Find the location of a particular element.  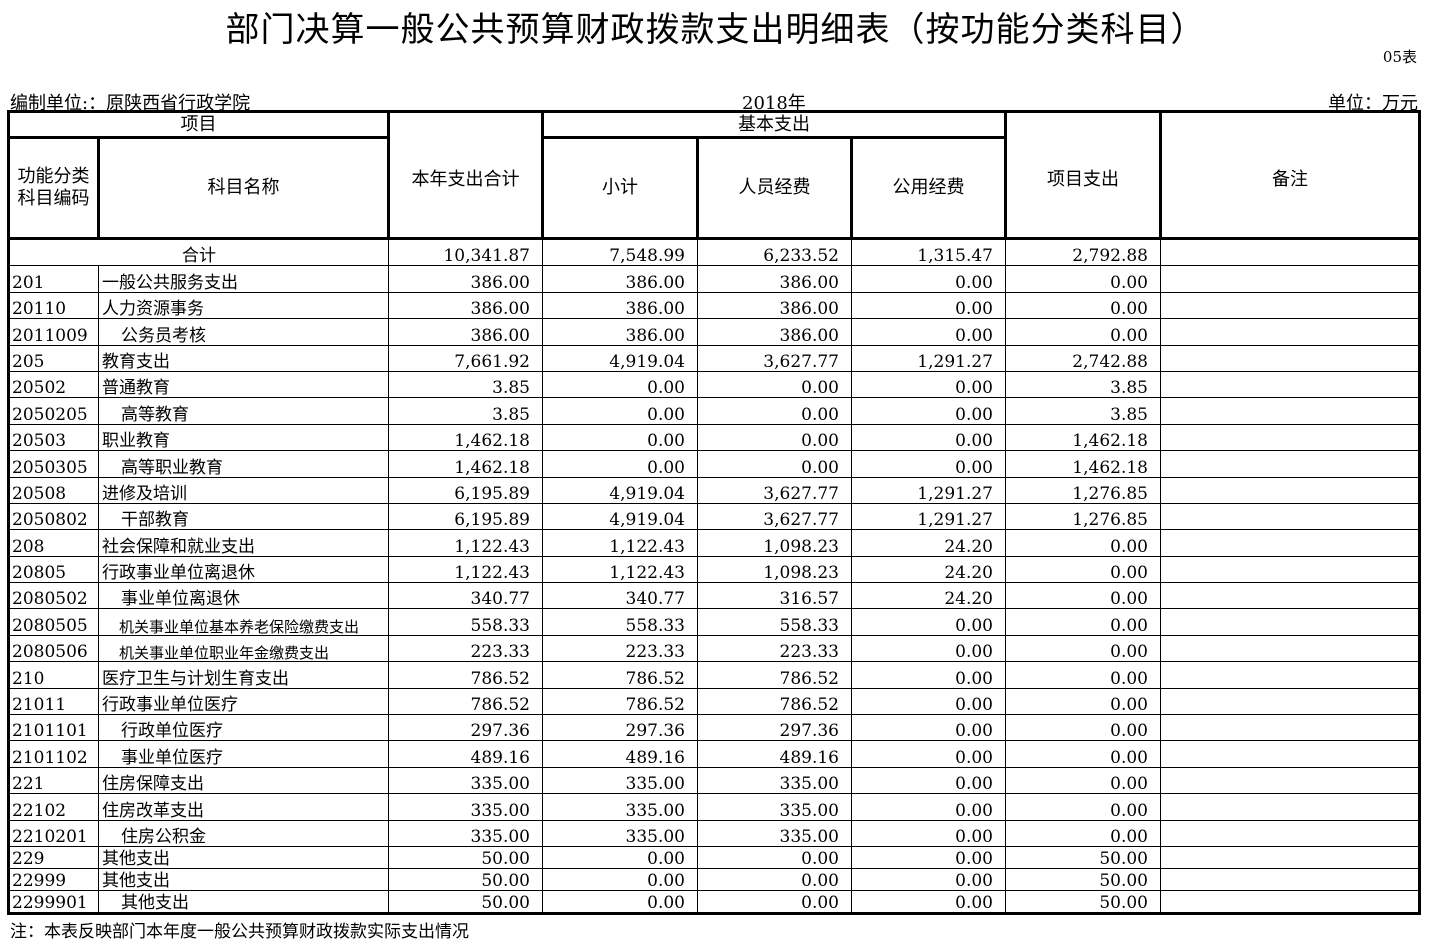

code-cell: 208 is located at coordinates (53, 543).